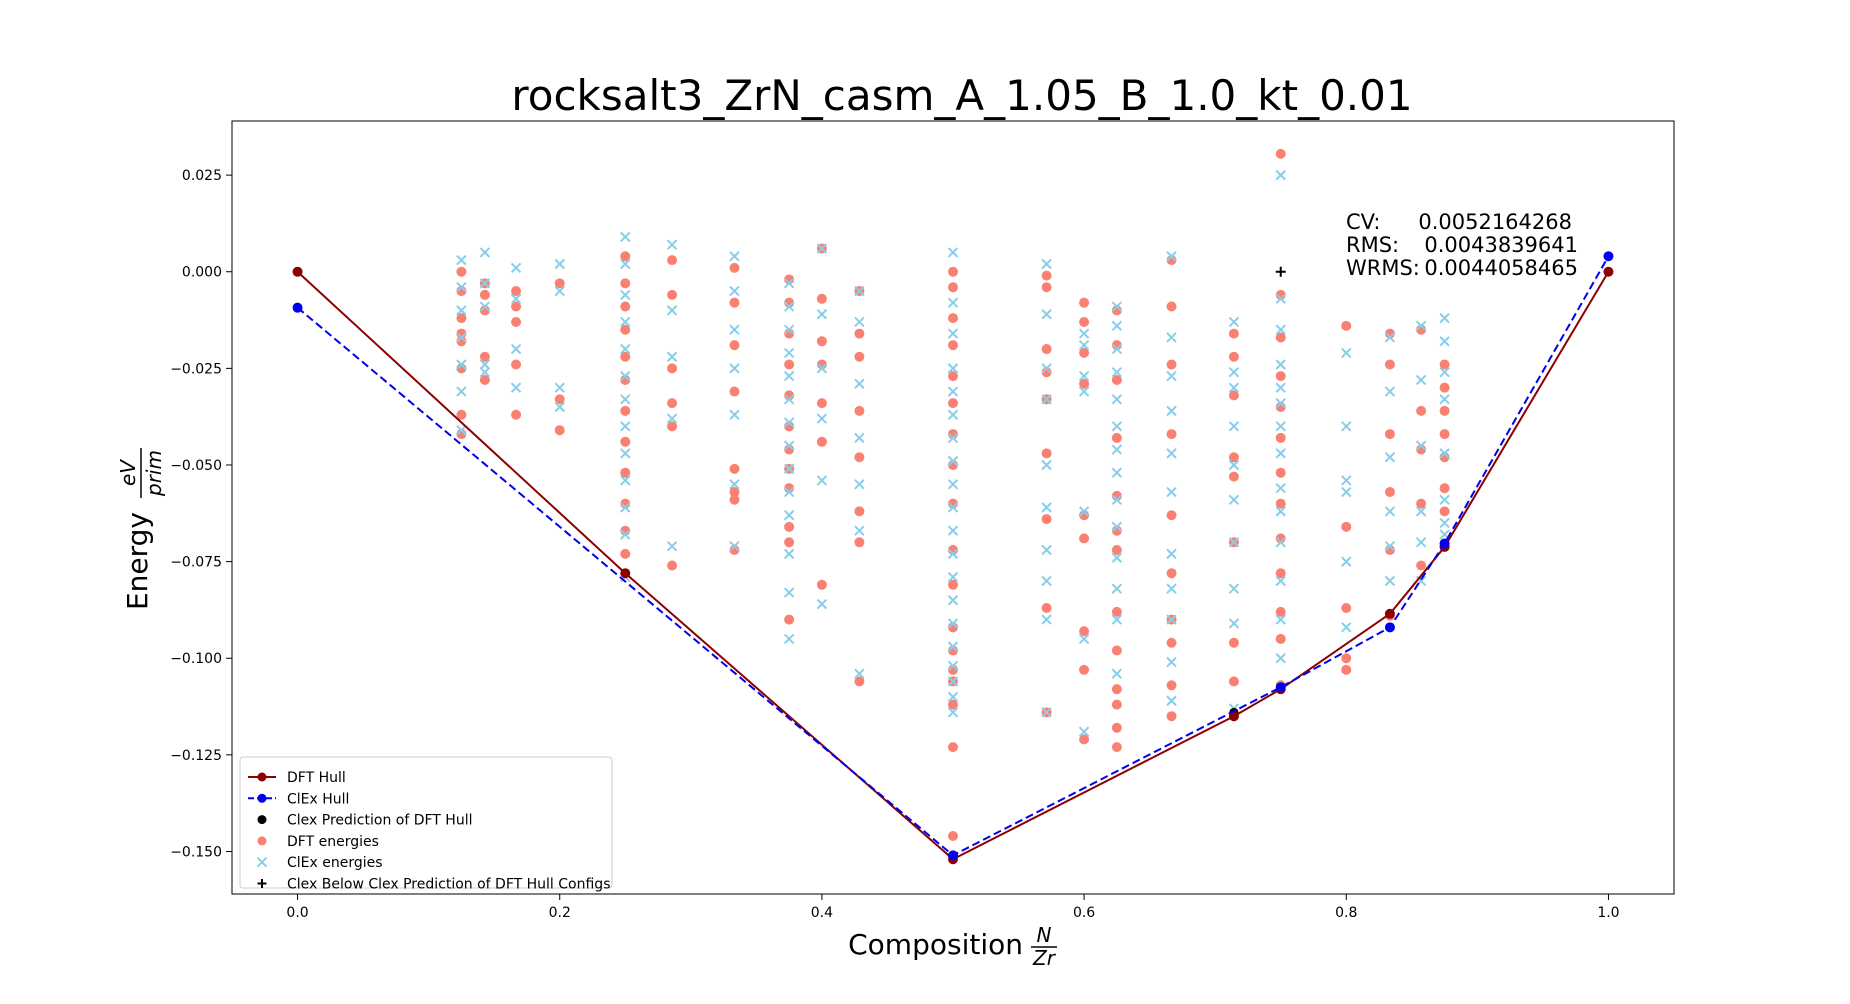 This screenshot has width=1850, height=1004. Describe the element at coordinates (1501, 245) in the screenshot. I see `stat-rms-value: 0.0043839641` at that location.